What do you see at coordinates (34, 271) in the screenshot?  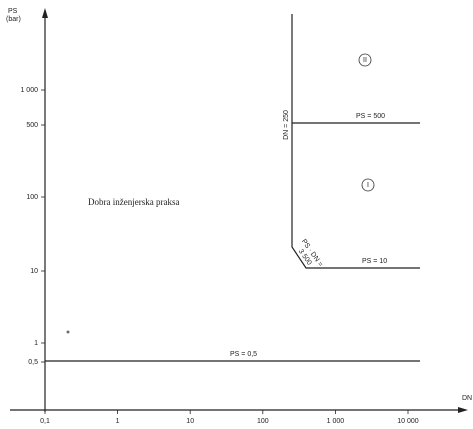 I see `y-tick-label: 10` at bounding box center [34, 271].